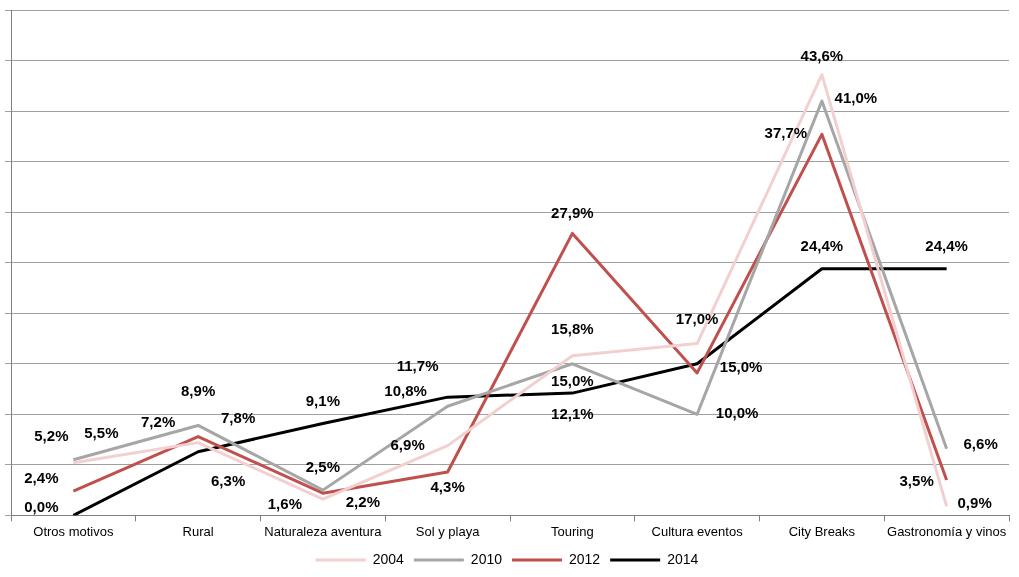  What do you see at coordinates (947, 531) in the screenshot?
I see `x-tick-label: Gastronomía y vinos` at bounding box center [947, 531].